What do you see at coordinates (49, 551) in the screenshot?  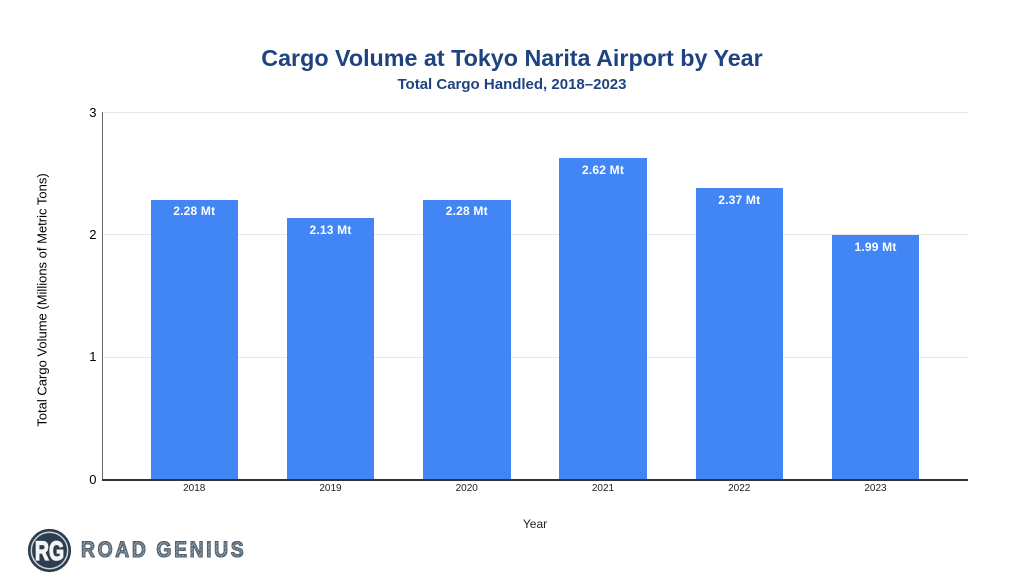 I see `svg-text: RG` at bounding box center [49, 551].